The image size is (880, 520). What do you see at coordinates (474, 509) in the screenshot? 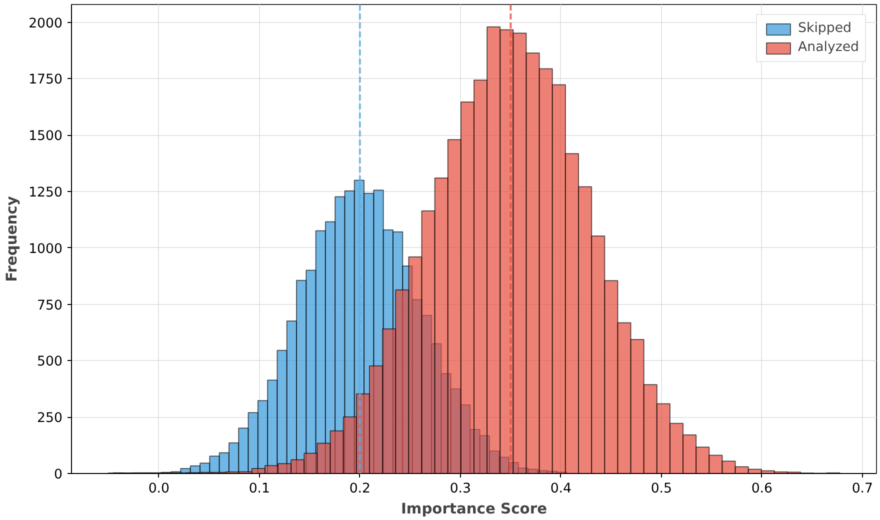
I see `x-axis-title: Importance Score` at bounding box center [474, 509].